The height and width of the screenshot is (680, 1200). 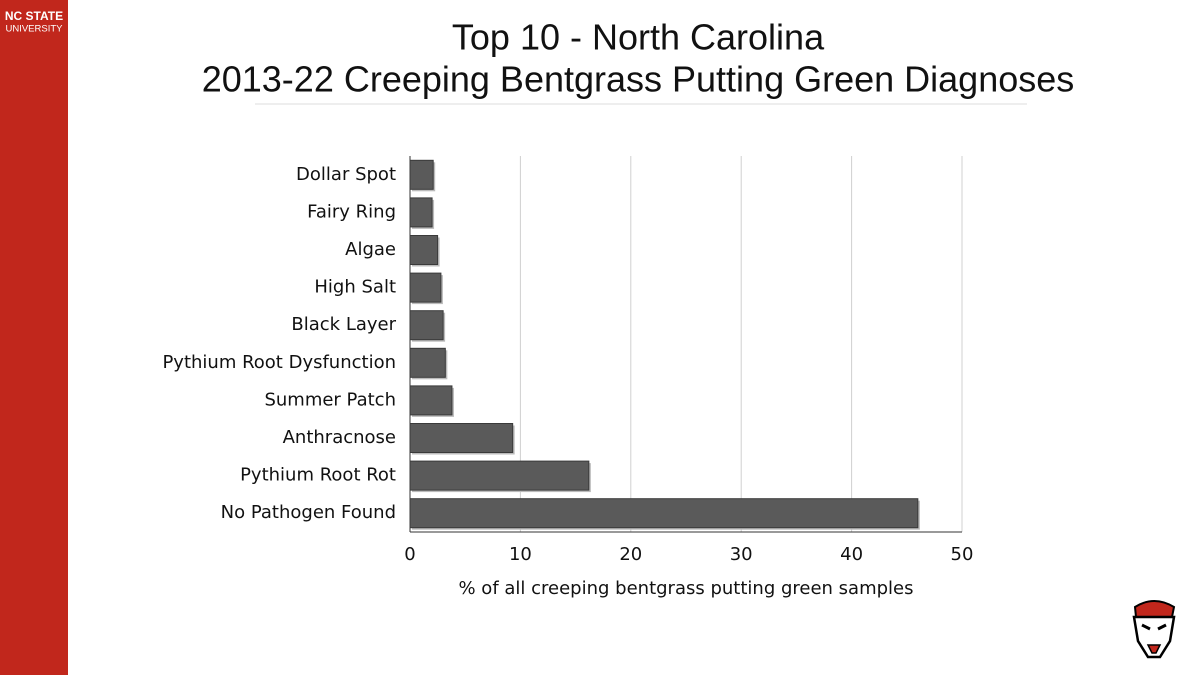 What do you see at coordinates (343, 324) in the screenshot?
I see `y-tick-label: Black Layer` at bounding box center [343, 324].